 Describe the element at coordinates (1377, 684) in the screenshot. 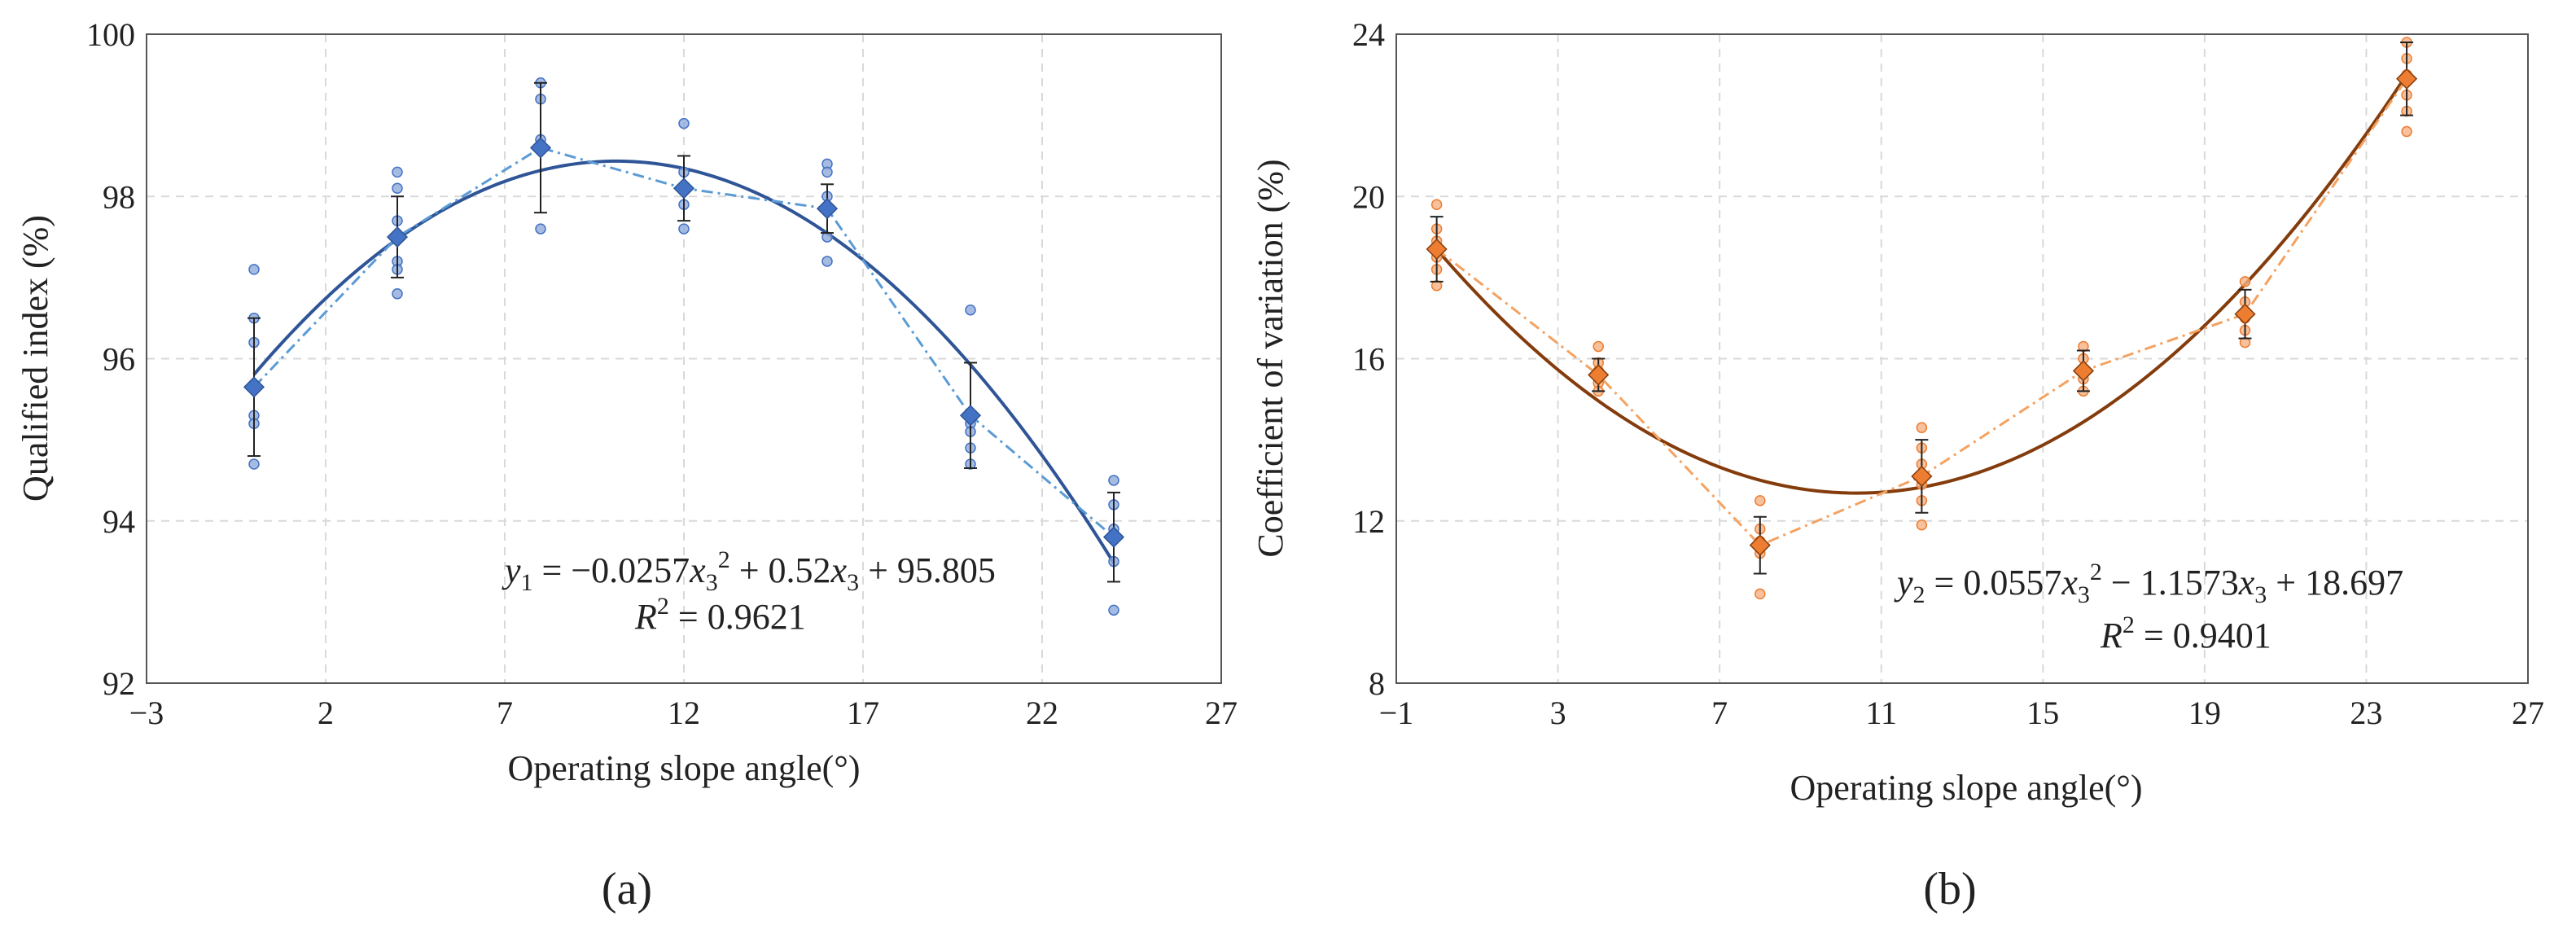

I see `y-tick-label: 8` at that location.